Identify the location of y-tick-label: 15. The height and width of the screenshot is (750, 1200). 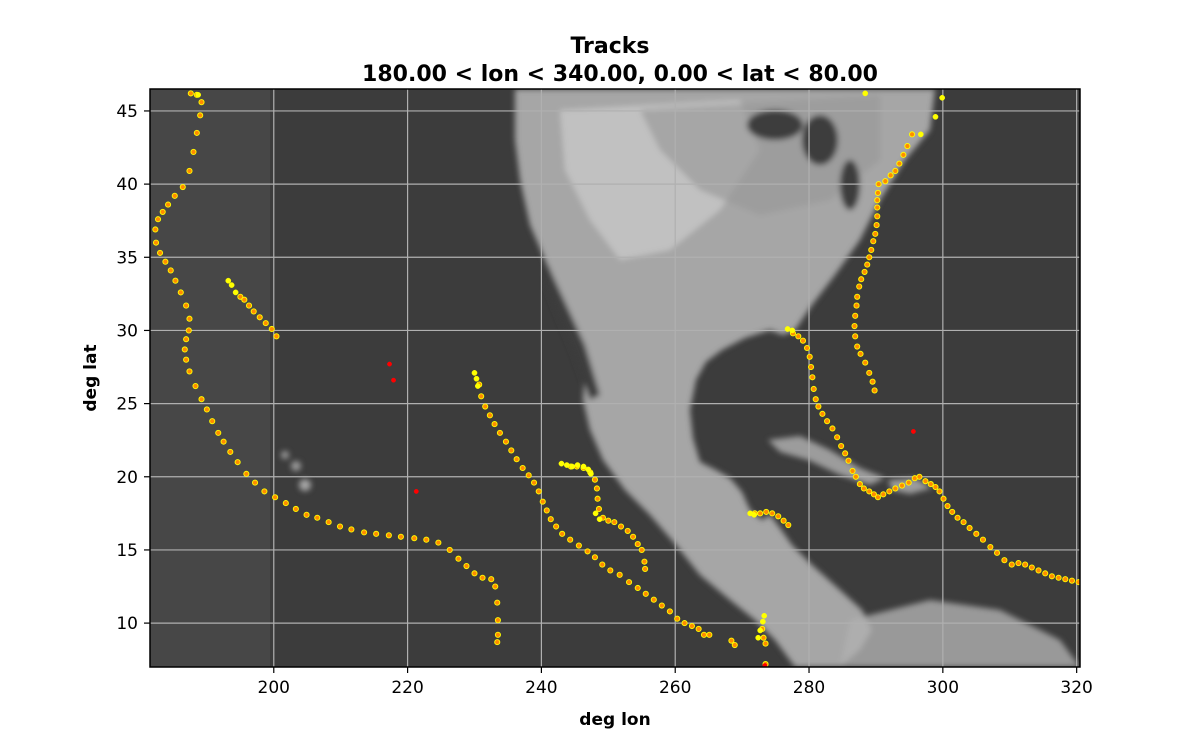
(127, 551).